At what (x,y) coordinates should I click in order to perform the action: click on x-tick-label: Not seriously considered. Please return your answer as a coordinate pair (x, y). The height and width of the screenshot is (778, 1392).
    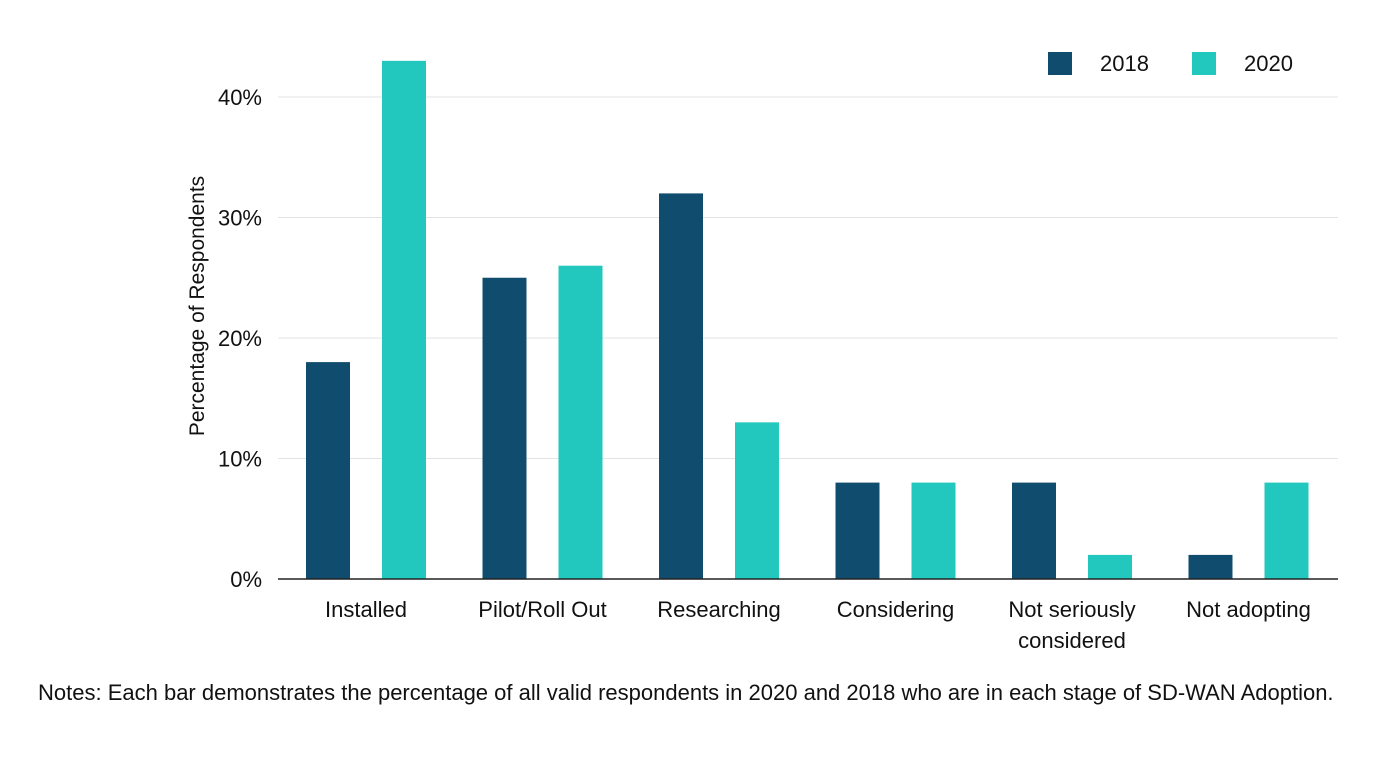
    Looking at the image, I should click on (1071, 625).